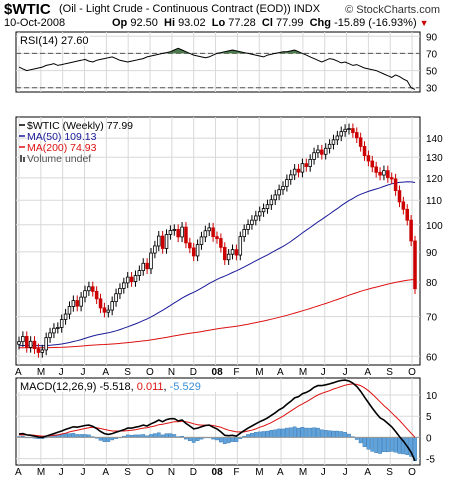  I want to click on macd-tick-label: 5, so click(429, 417).